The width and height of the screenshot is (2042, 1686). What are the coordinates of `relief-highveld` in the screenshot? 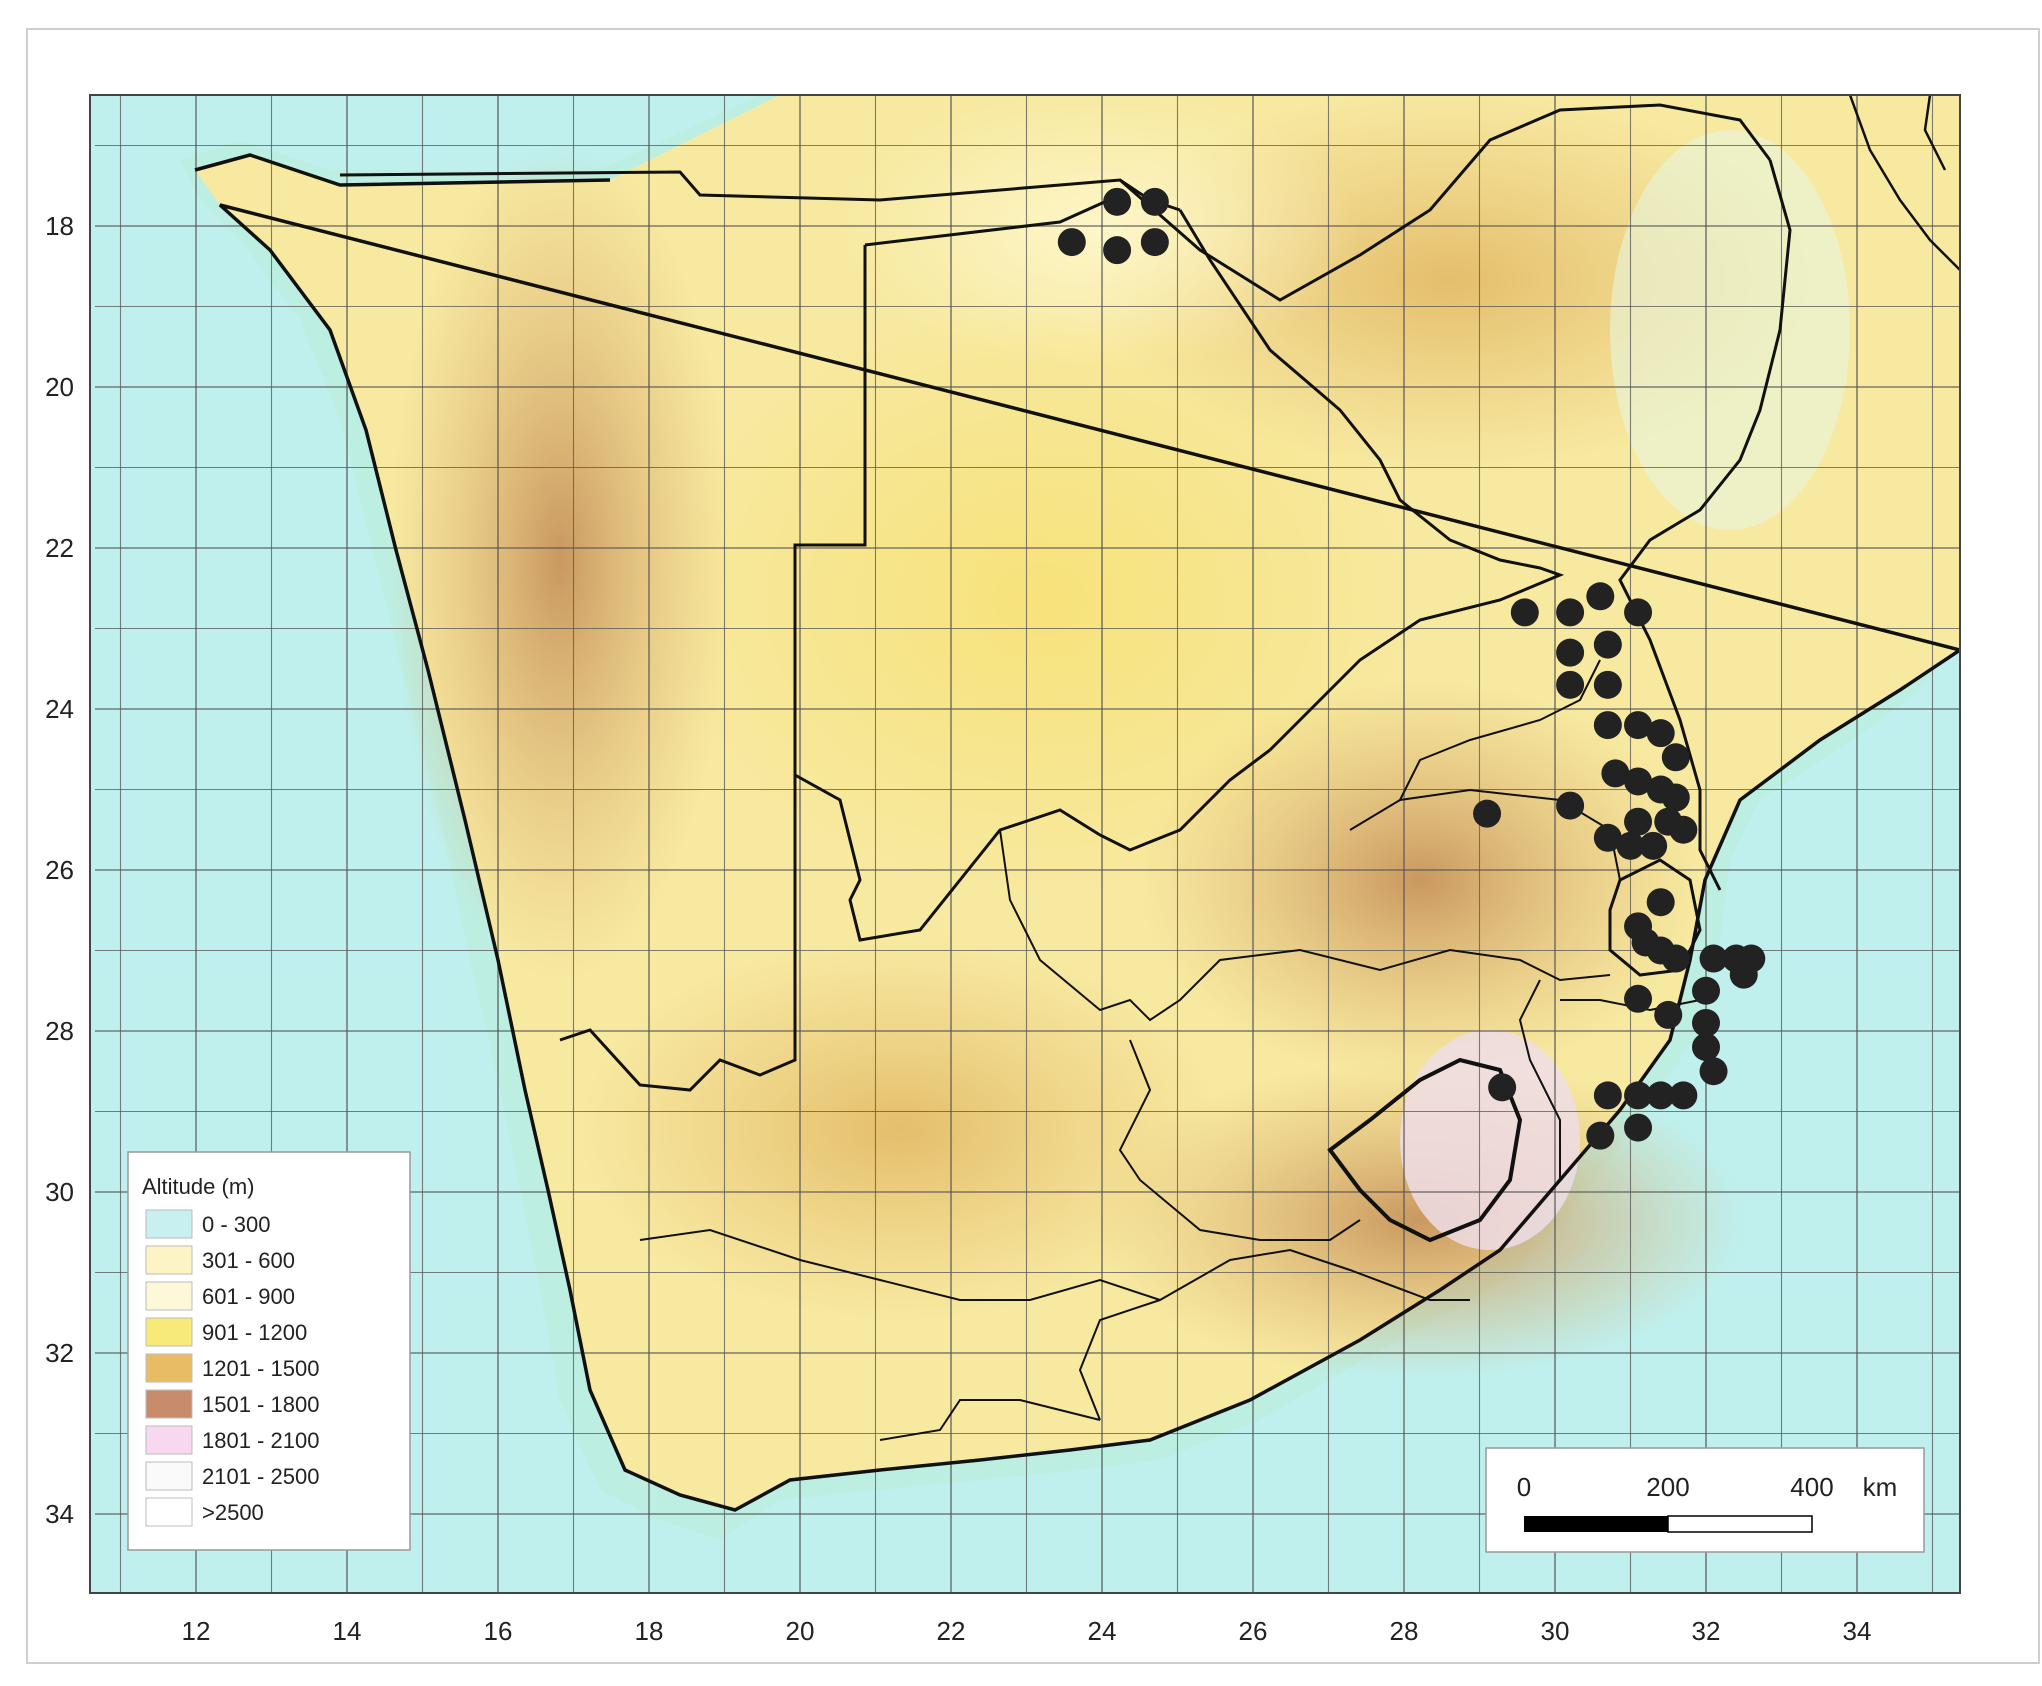 It's located at (1420, 880).